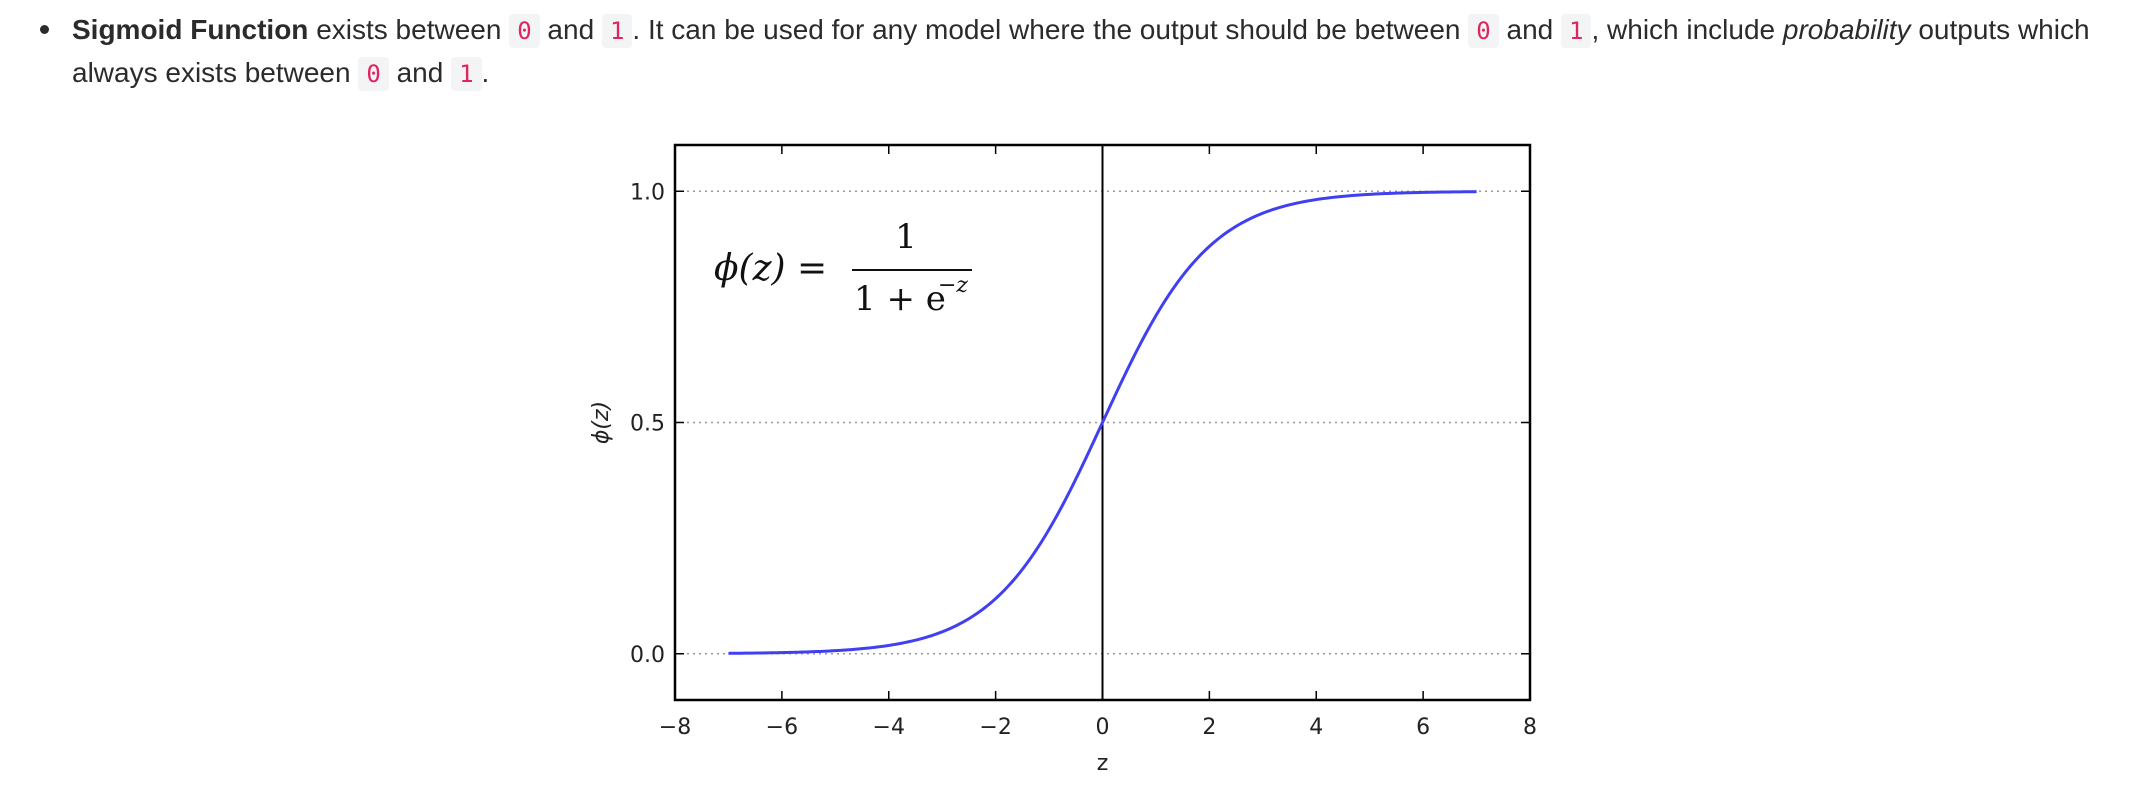 Image resolution: width=2140 pixels, height=792 pixels. What do you see at coordinates (675, 727) in the screenshot?
I see `x-tick-label: −8` at bounding box center [675, 727].